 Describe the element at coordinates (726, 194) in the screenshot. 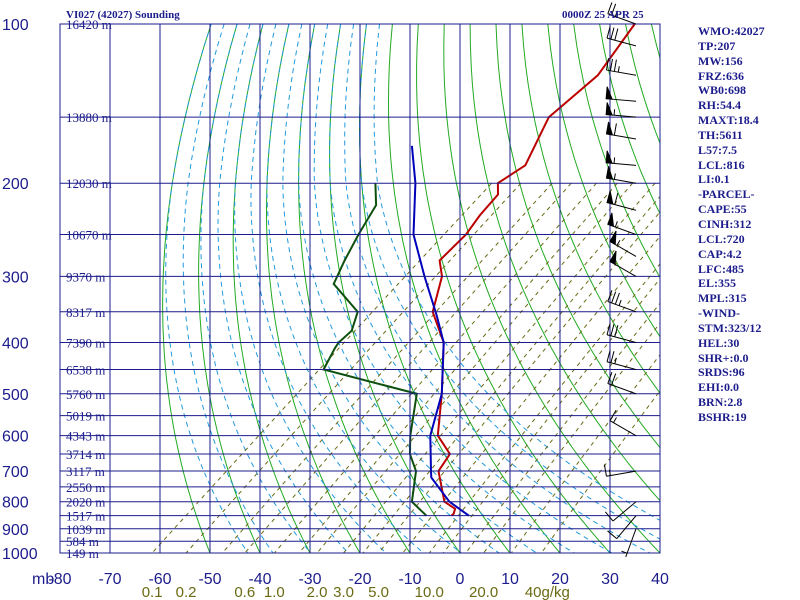

I see `stat-parcel-heading: -PARCEL-` at that location.